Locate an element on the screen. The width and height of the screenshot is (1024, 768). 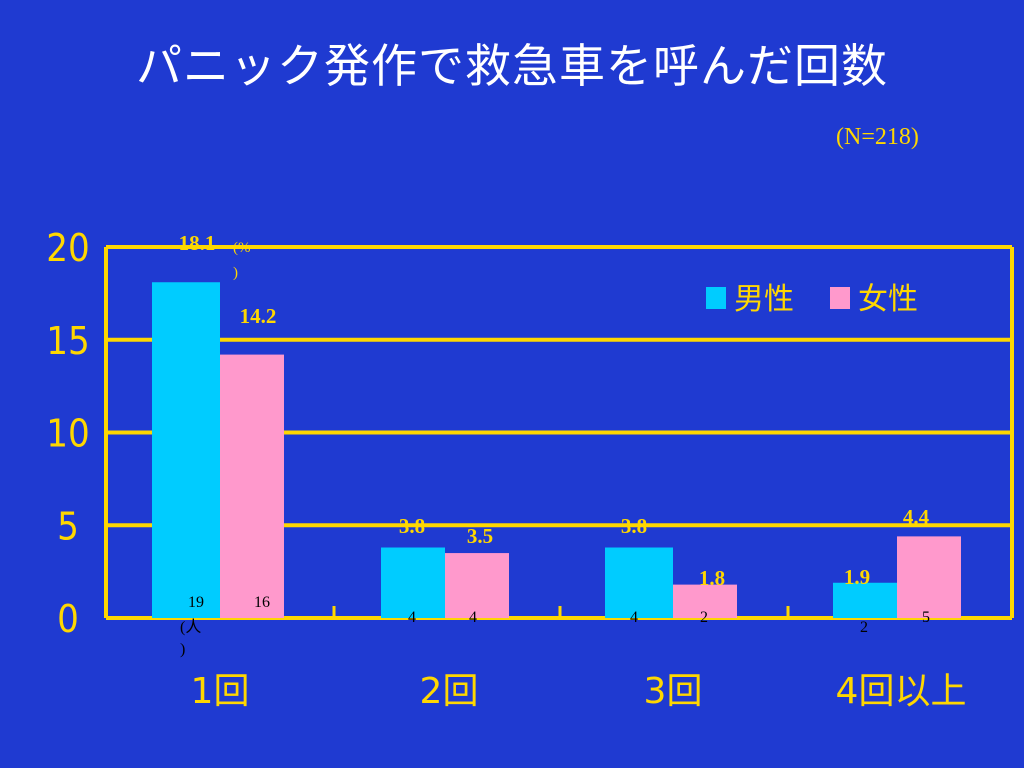
legend-label: 女性 is located at coordinates (888, 299).